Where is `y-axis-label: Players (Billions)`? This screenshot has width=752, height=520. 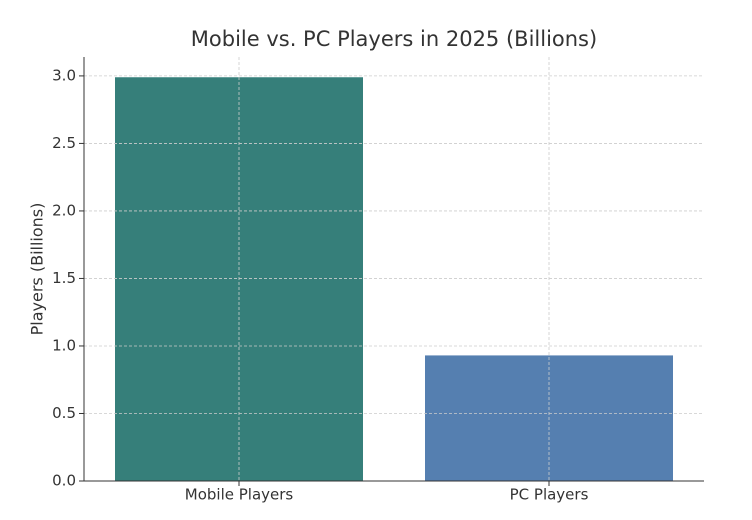
y-axis-label: Players (Billions) is located at coordinates (37, 269).